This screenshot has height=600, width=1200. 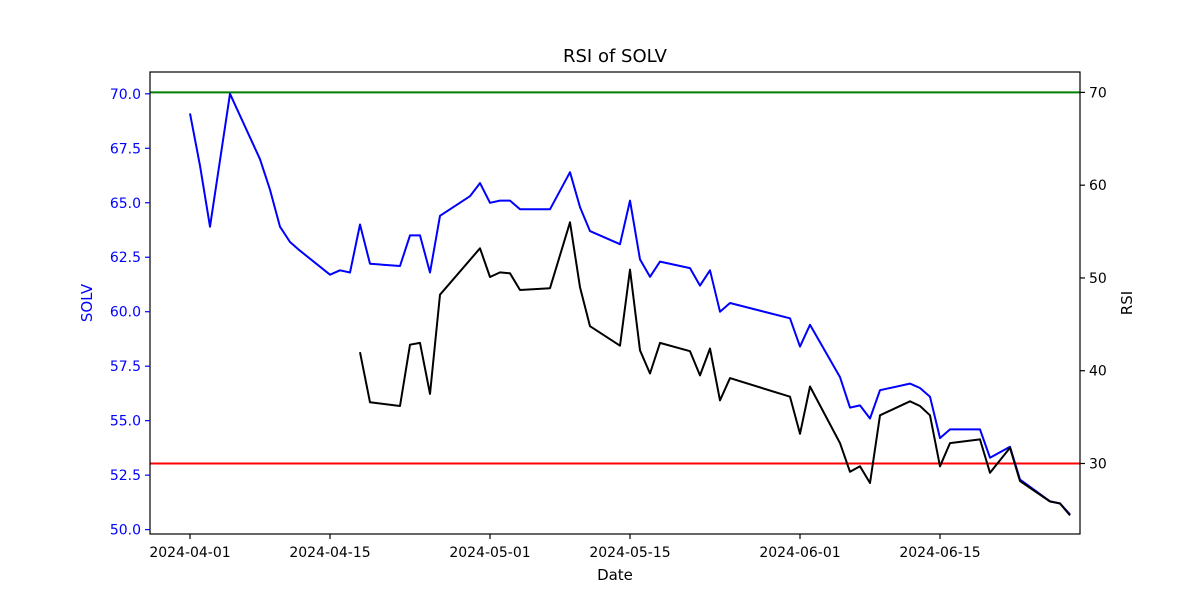 I want to click on left-y-tick-label: 70.0, so click(x=125, y=95).